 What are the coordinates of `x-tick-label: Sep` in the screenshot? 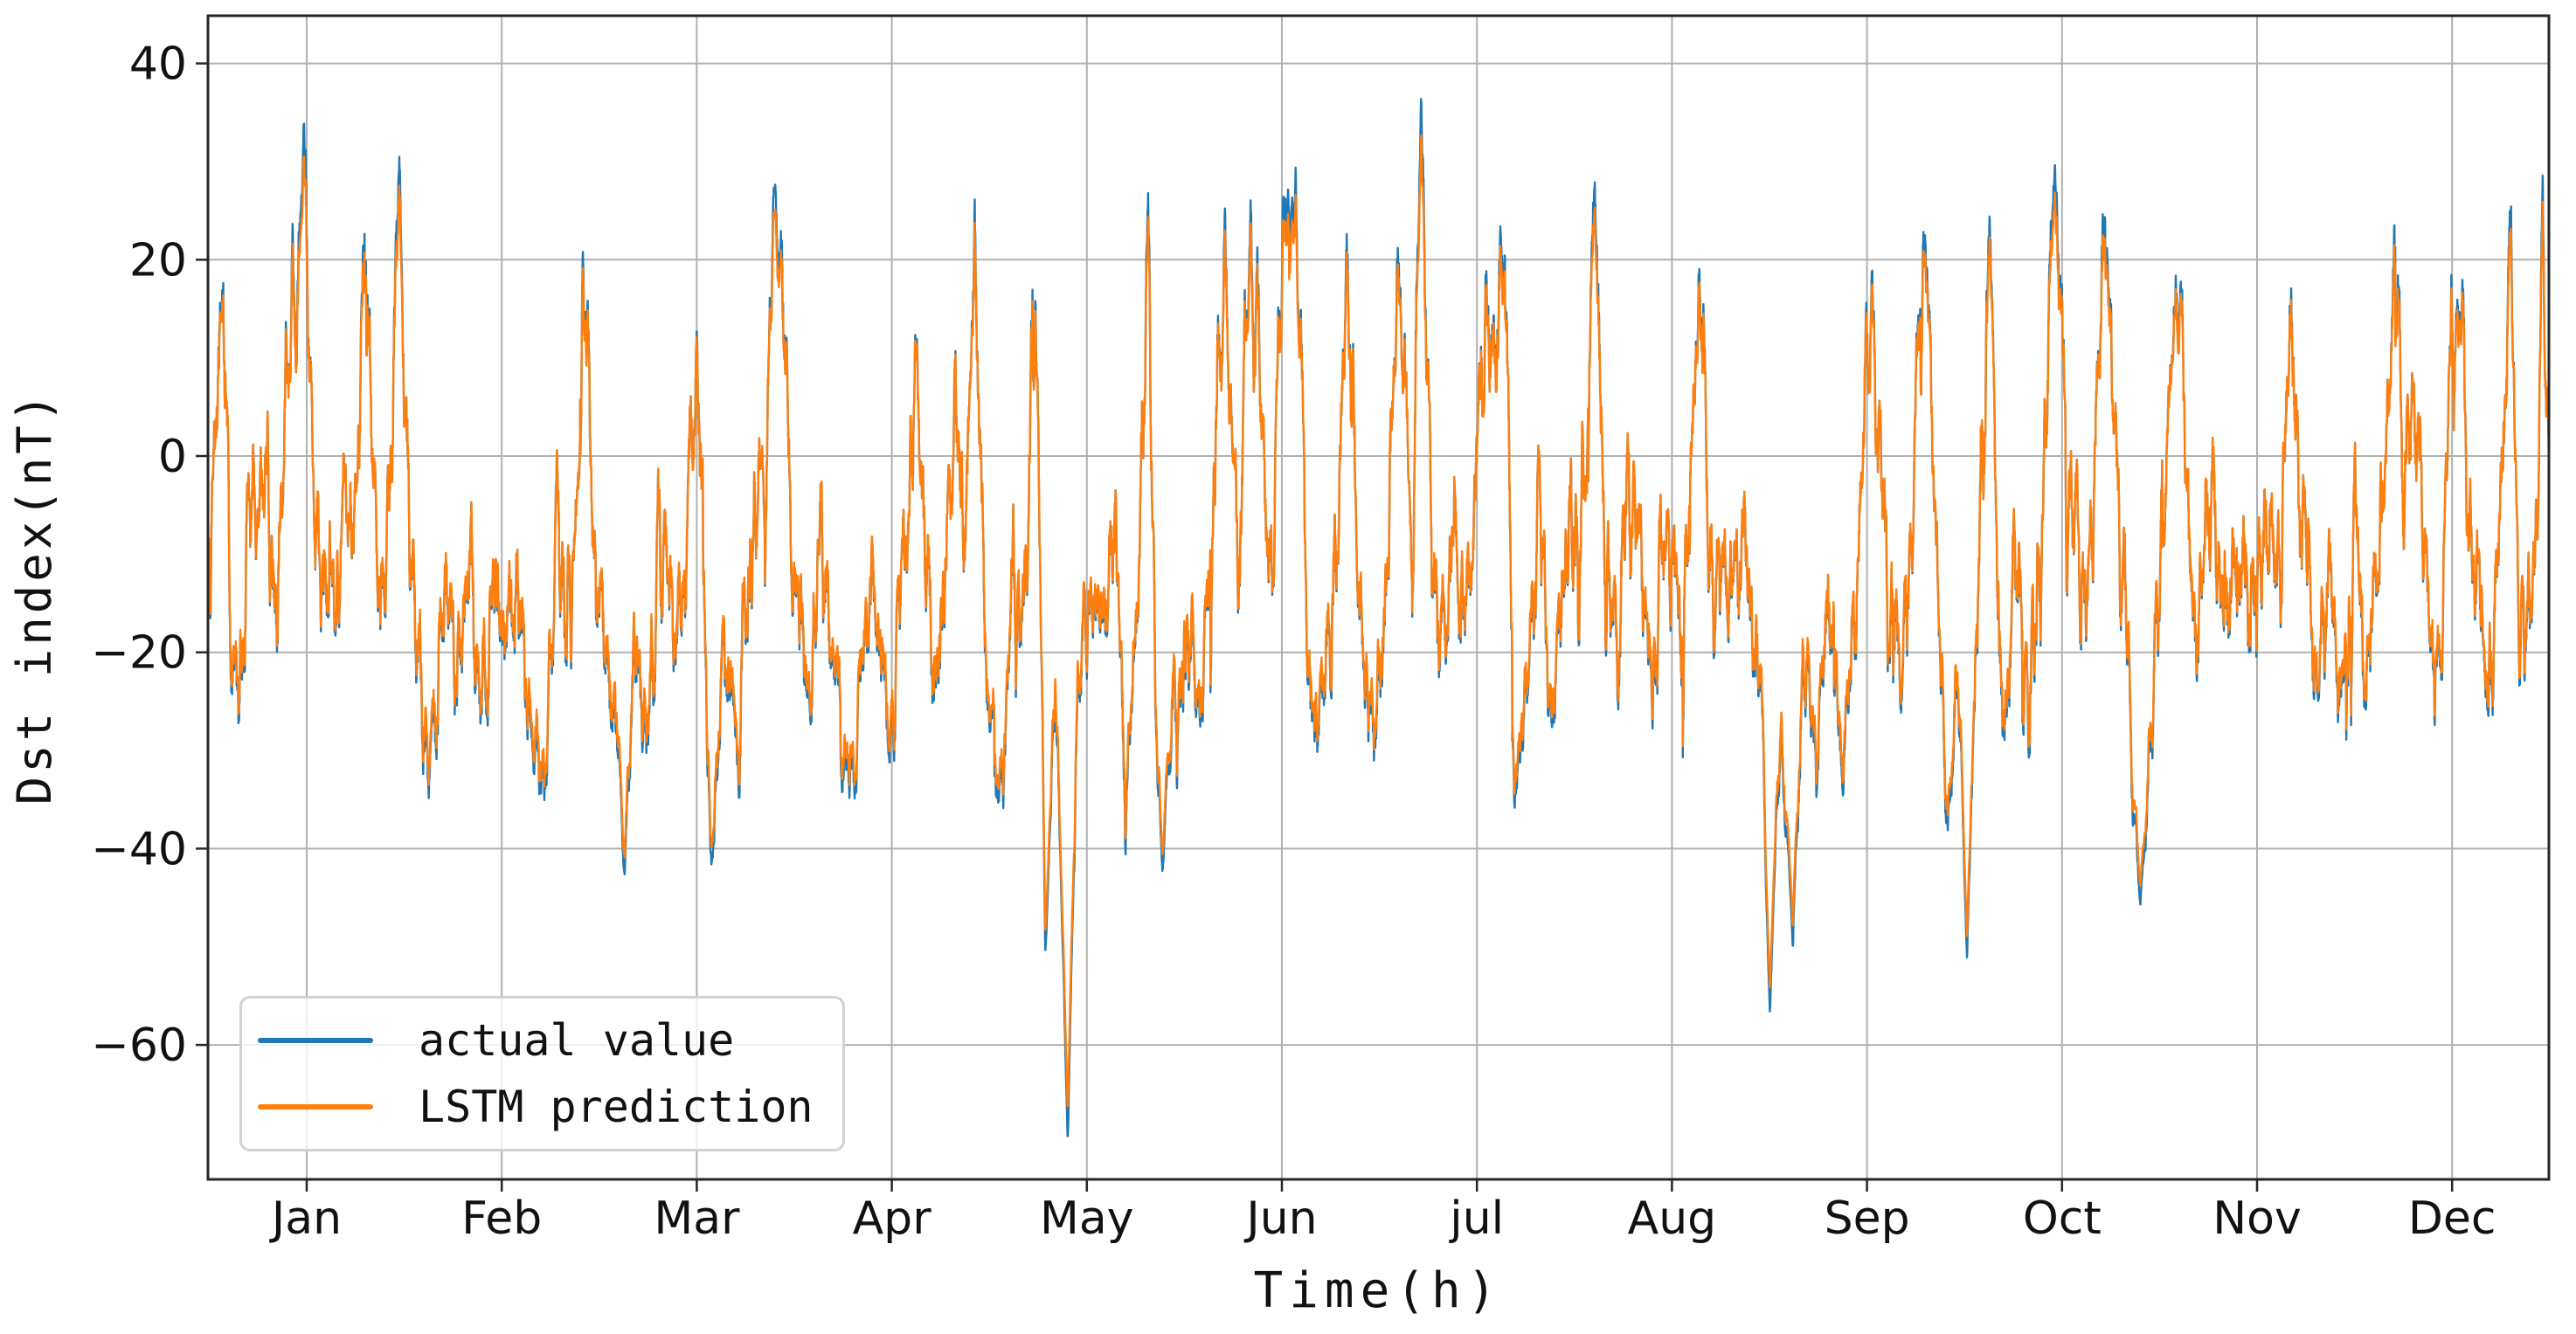 It's located at (1867, 1218).